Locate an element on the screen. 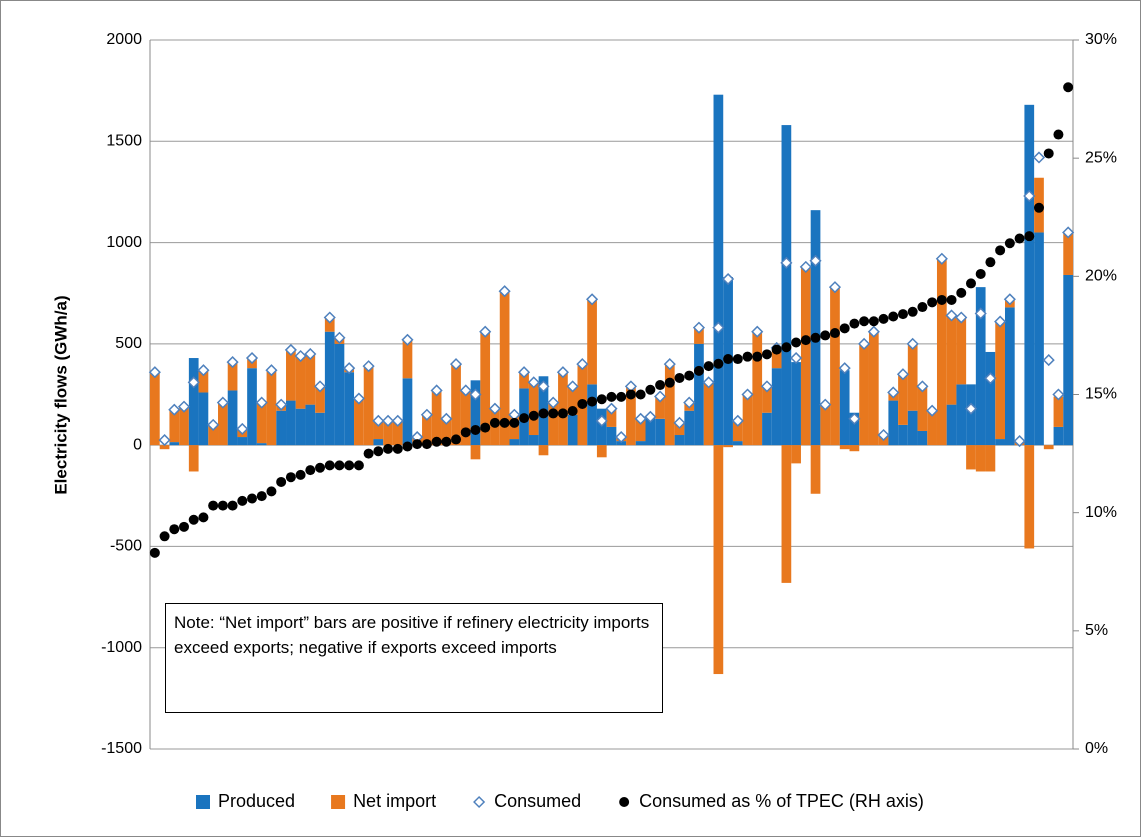  y2-tick-label: 10% is located at coordinates (1101, 512).